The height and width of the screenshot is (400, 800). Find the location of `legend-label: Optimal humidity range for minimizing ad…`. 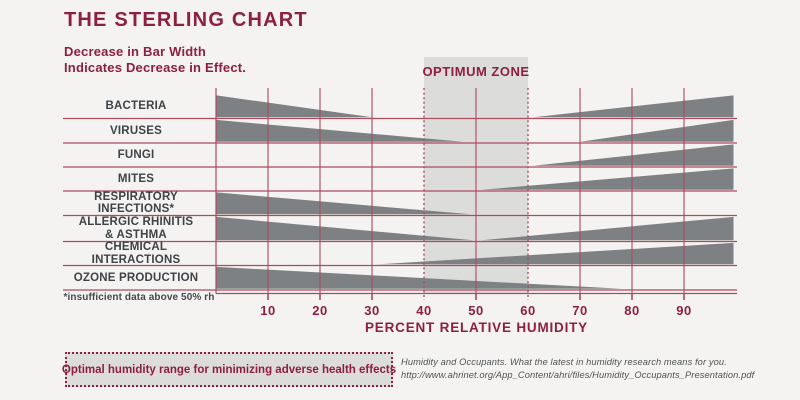

legend-label: Optimal humidity range for minimizing ad… is located at coordinates (229, 369).